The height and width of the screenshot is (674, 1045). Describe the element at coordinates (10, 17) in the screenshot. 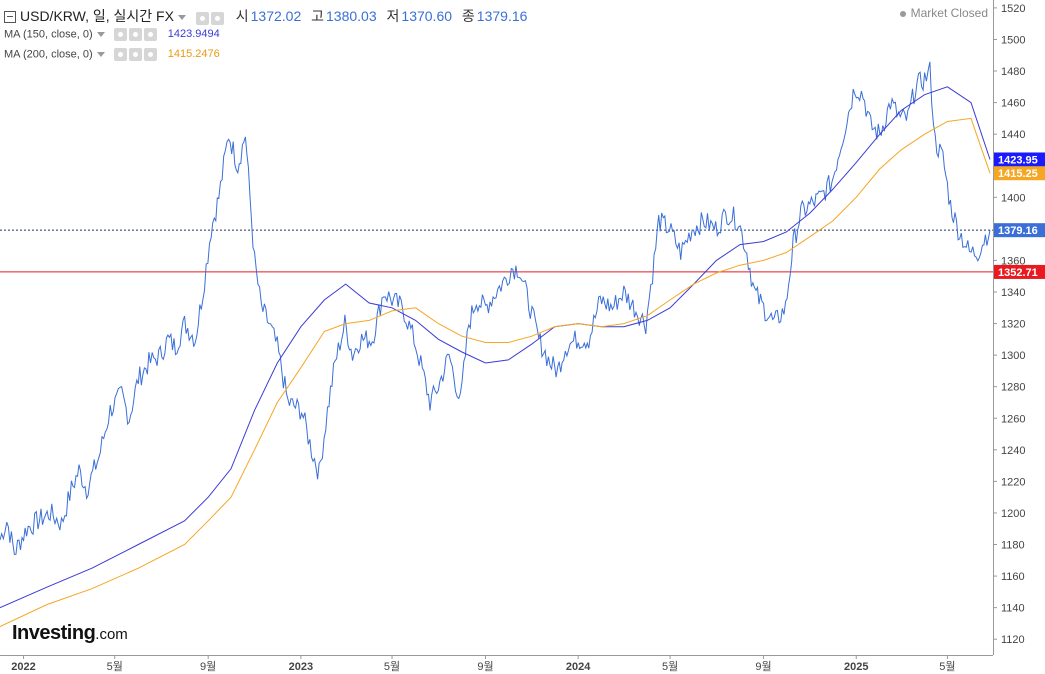

I see `collapse-icon` at that location.